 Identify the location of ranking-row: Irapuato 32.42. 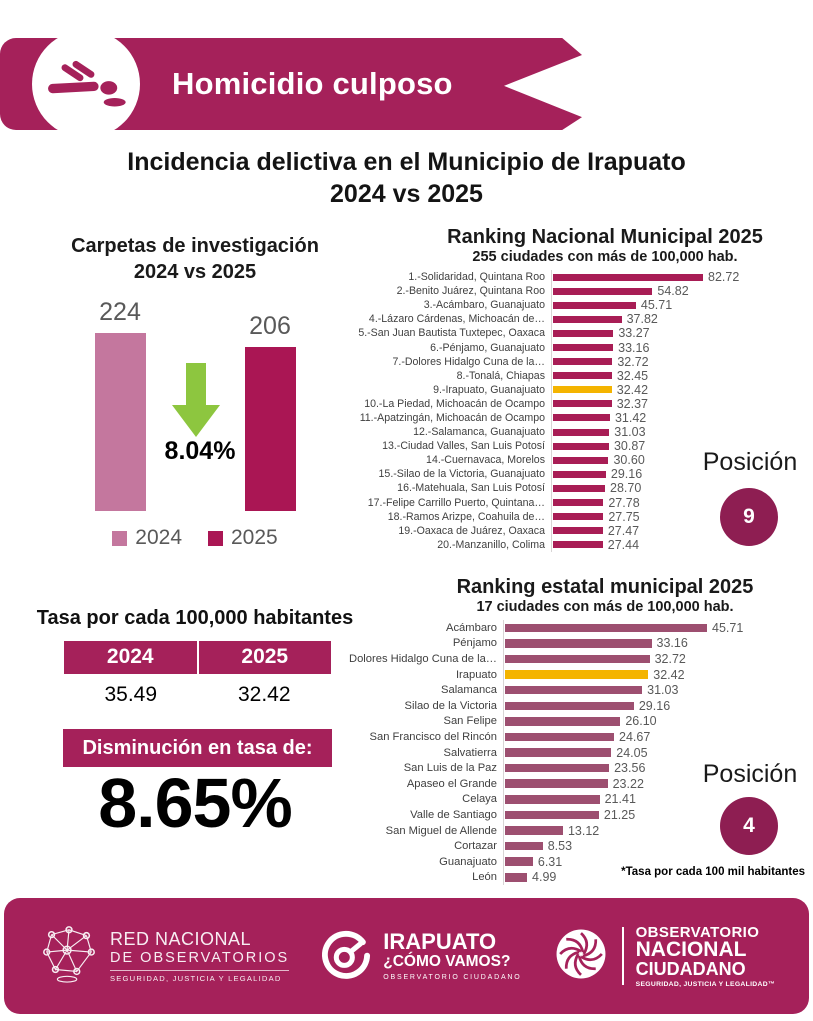
(550, 674).